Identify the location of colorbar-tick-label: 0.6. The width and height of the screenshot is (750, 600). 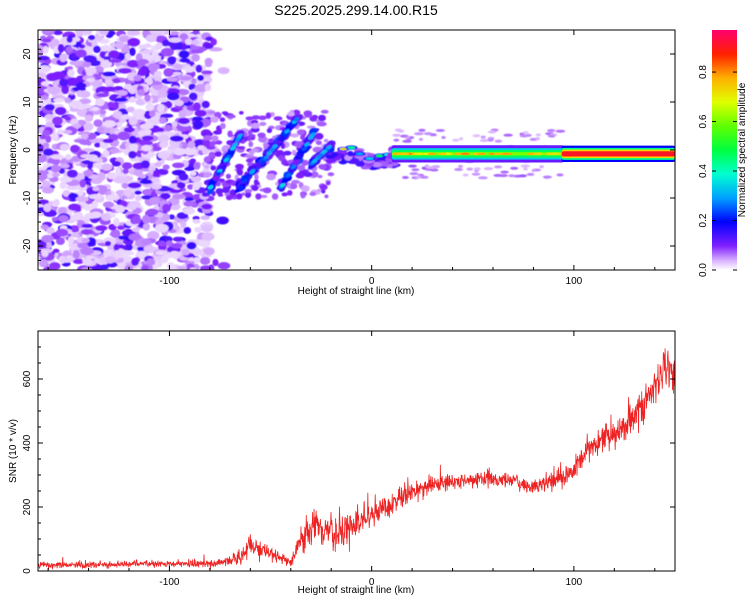
(703, 121).